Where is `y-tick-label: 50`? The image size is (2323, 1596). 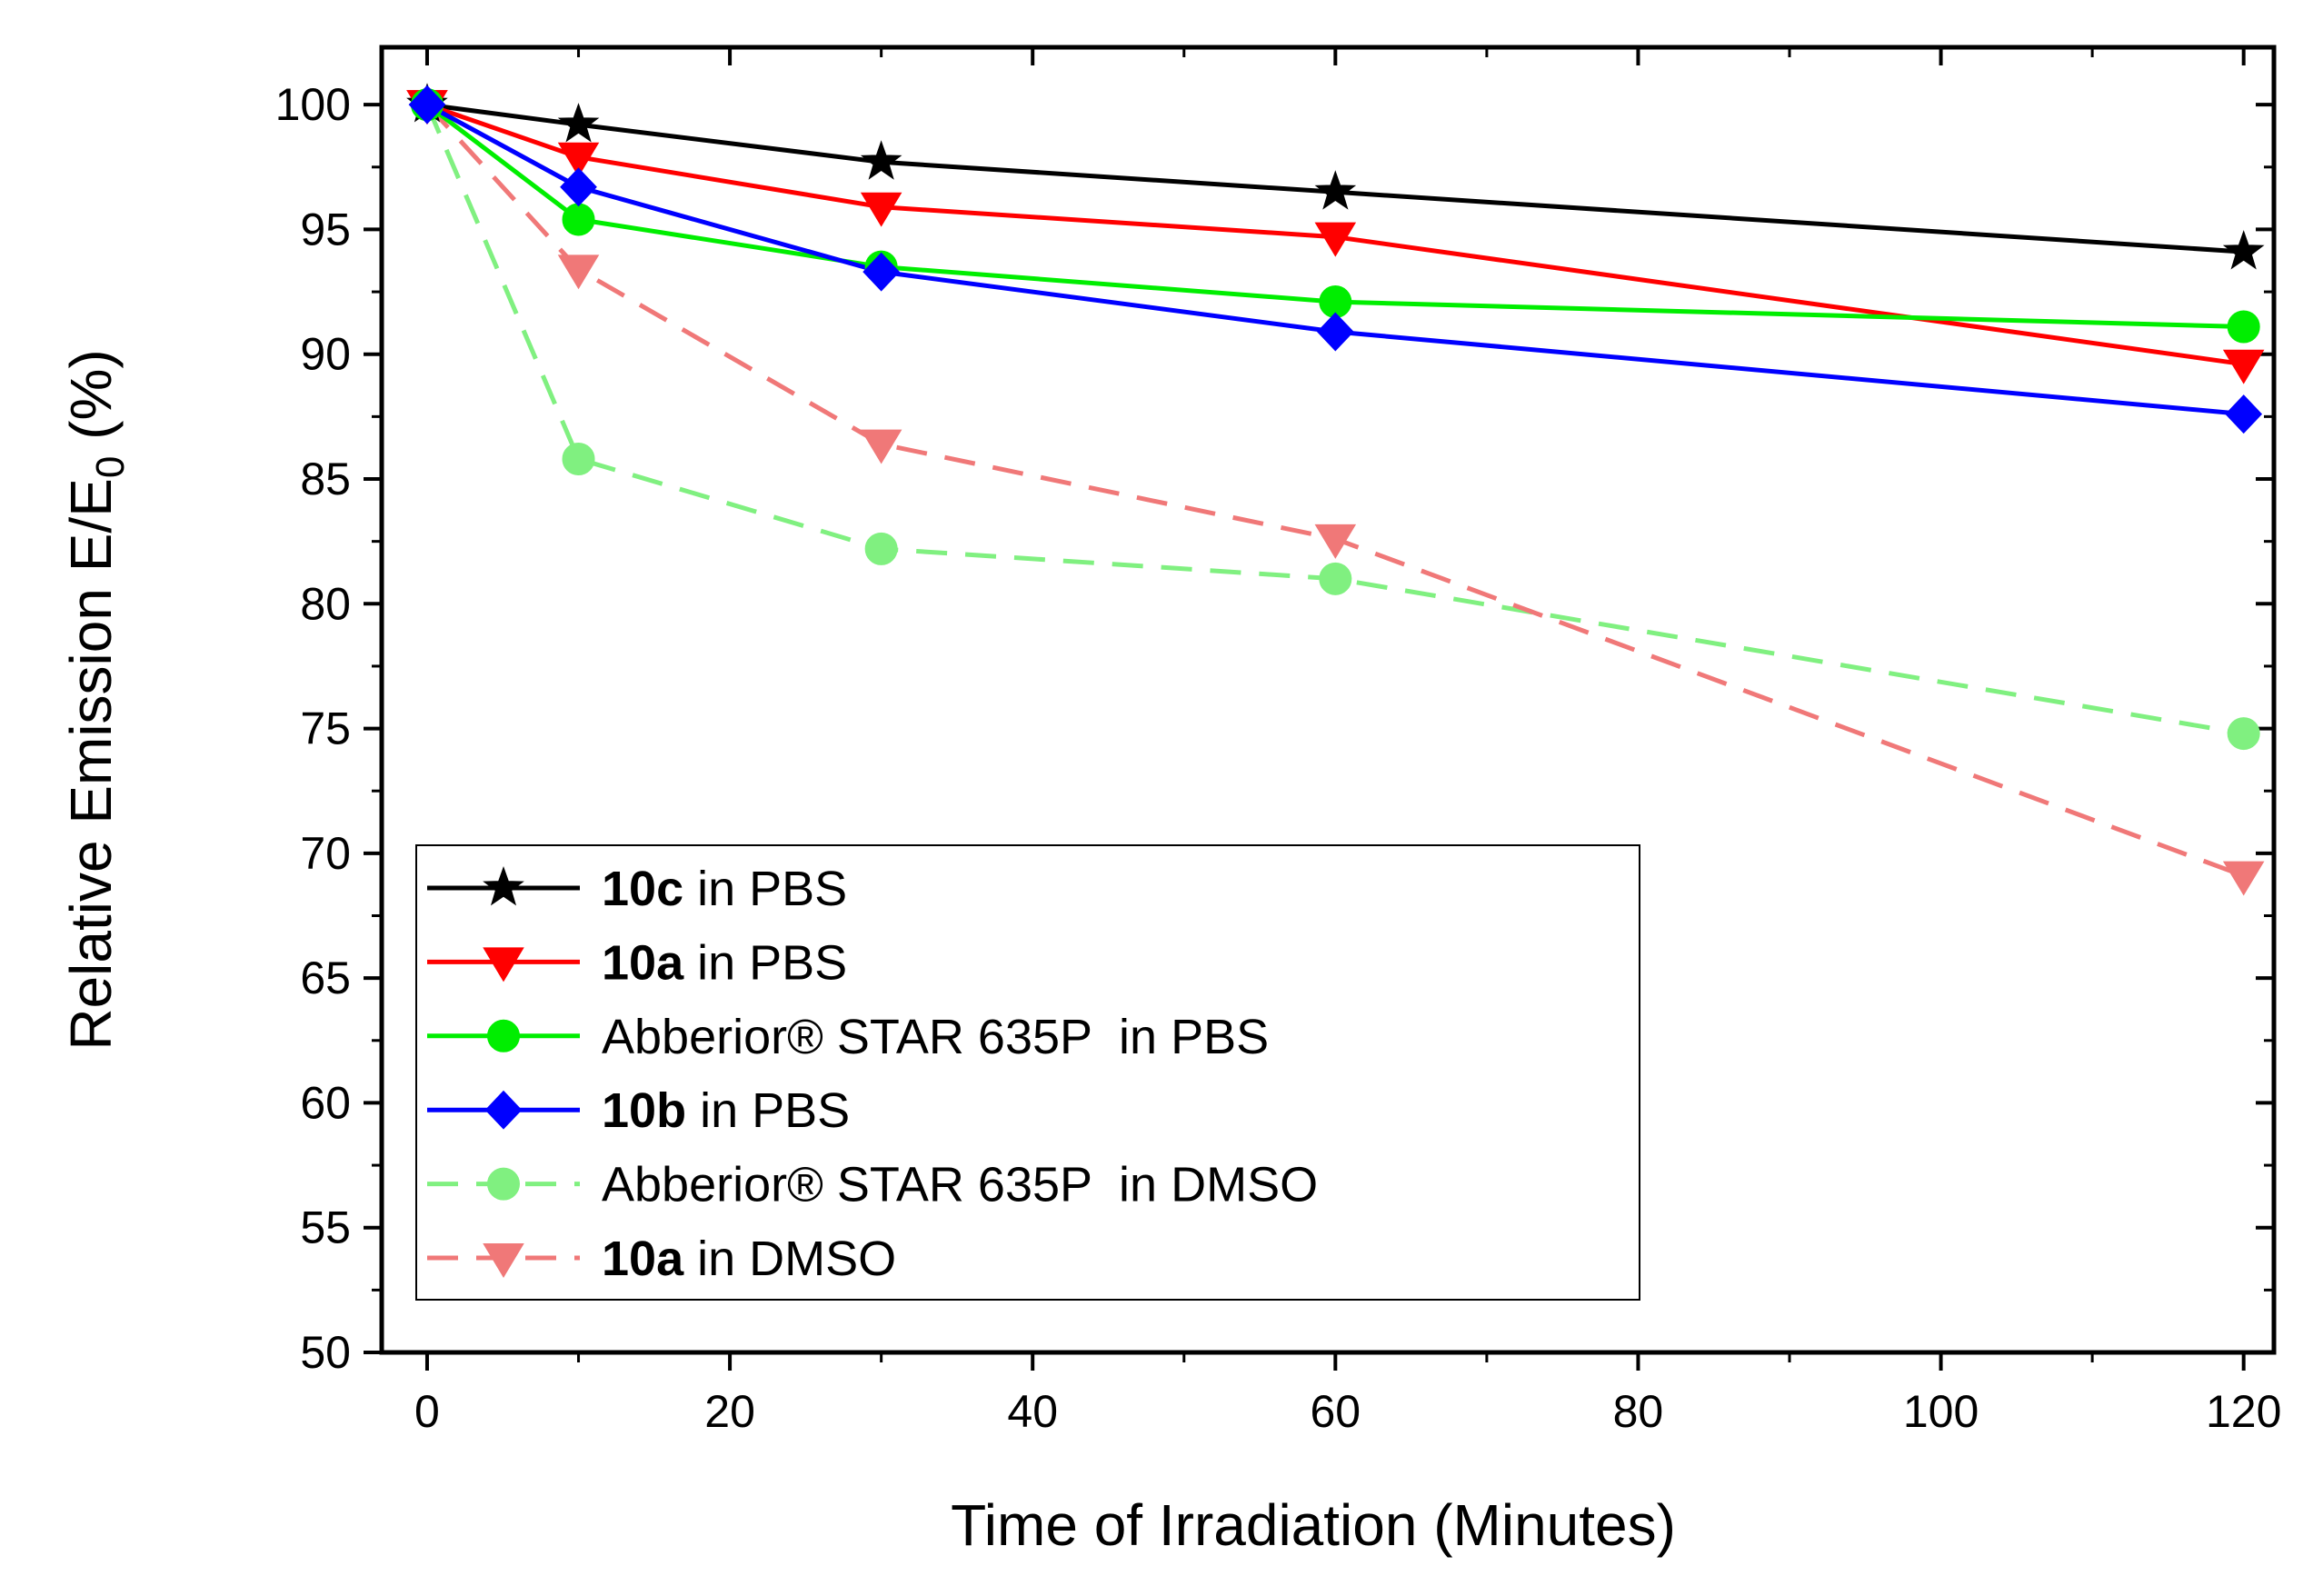
y-tick-label: 50 is located at coordinates (325, 1352).